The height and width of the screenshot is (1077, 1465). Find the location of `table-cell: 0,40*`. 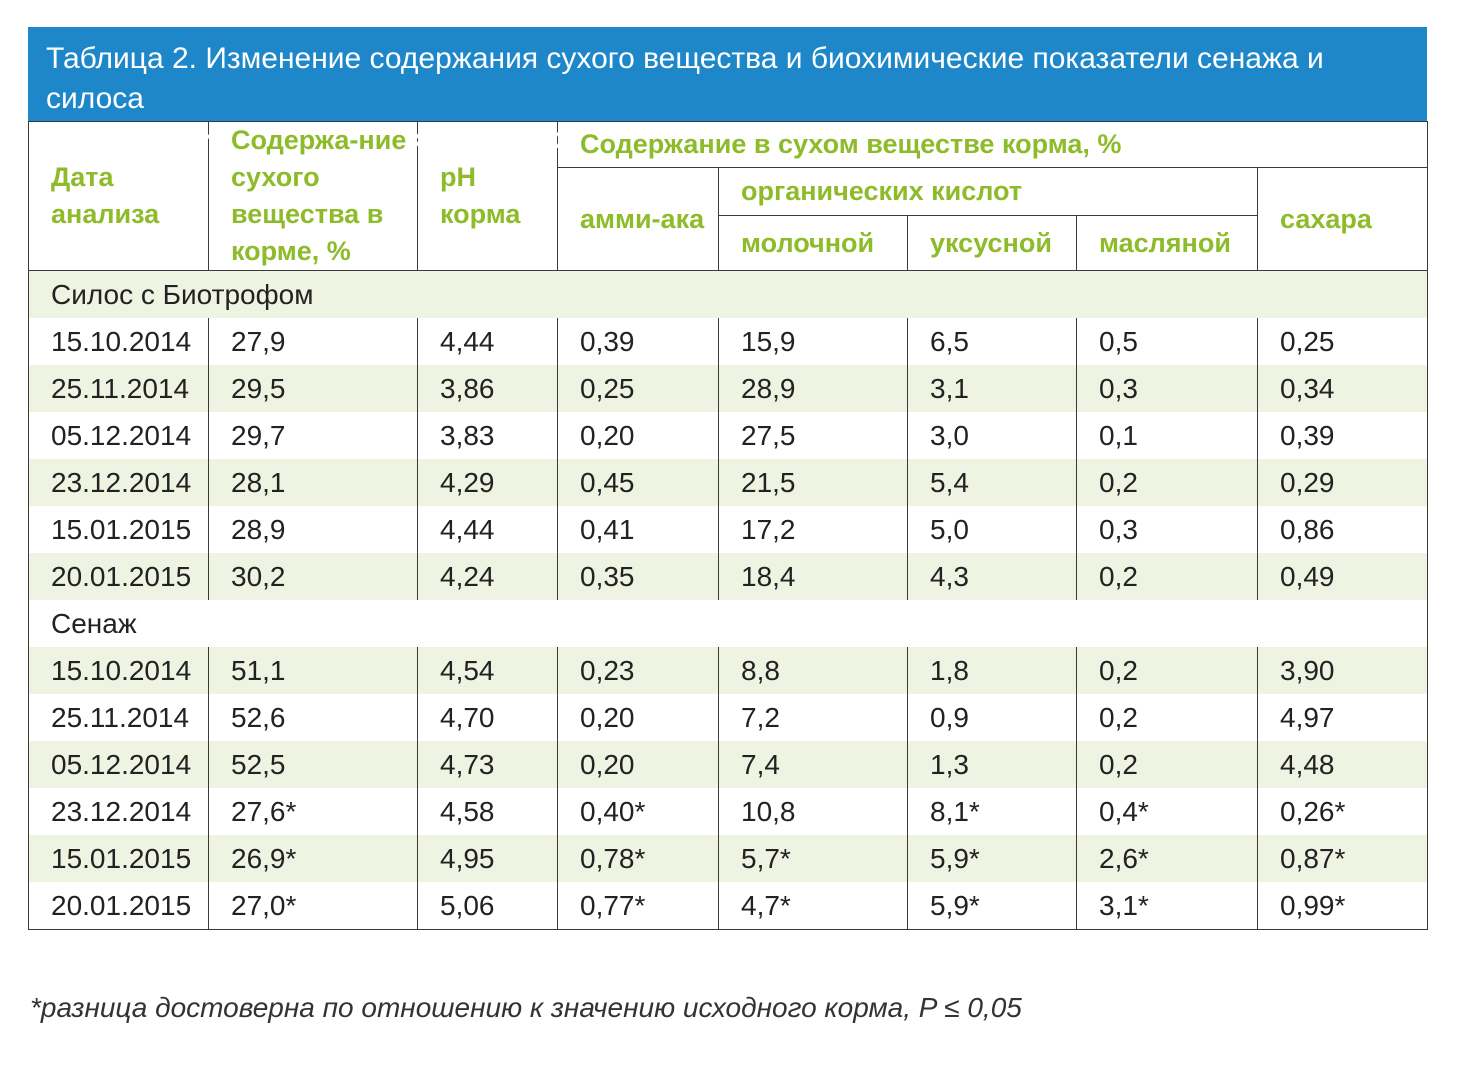

table-cell: 0,40* is located at coordinates (638, 811).